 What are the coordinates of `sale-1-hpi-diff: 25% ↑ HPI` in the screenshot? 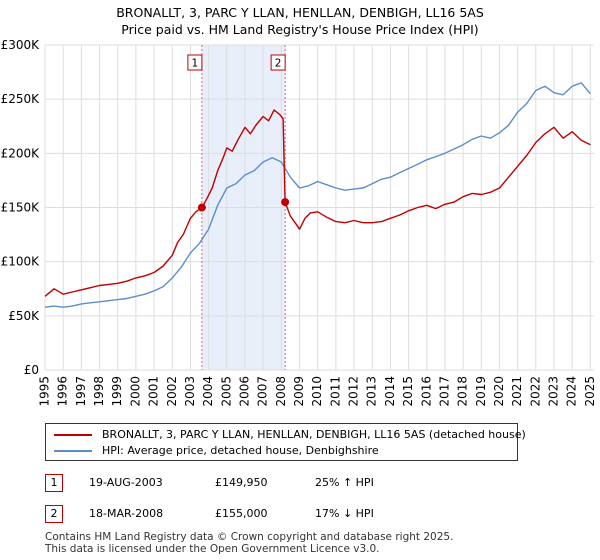 It's located at (344, 482).